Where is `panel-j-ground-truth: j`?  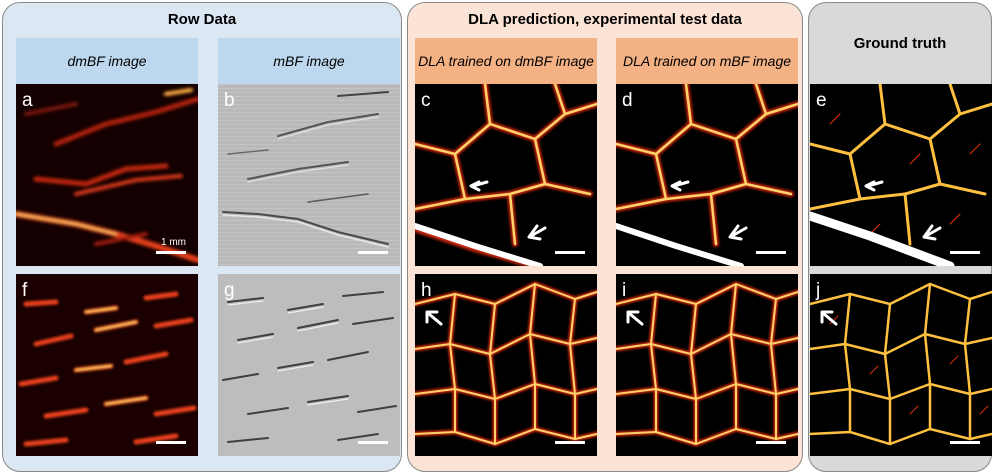 panel-j-ground-truth: j is located at coordinates (901, 365).